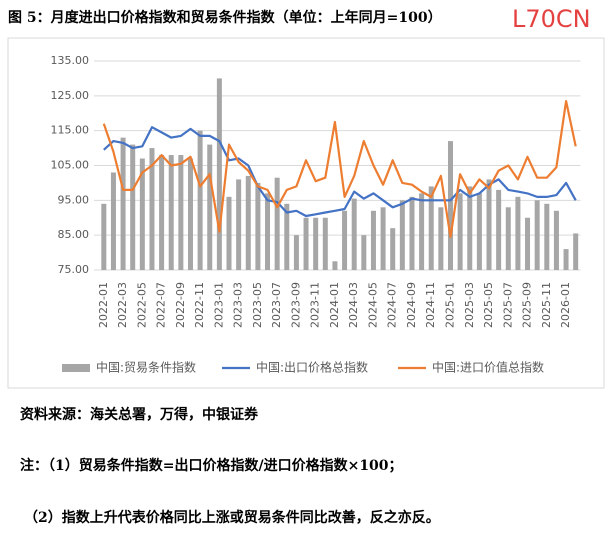 Image resolution: width=610 pixels, height=541 pixels. Describe the element at coordinates (70, 130) in the screenshot. I see `y-tick-label: 115.00` at that location.